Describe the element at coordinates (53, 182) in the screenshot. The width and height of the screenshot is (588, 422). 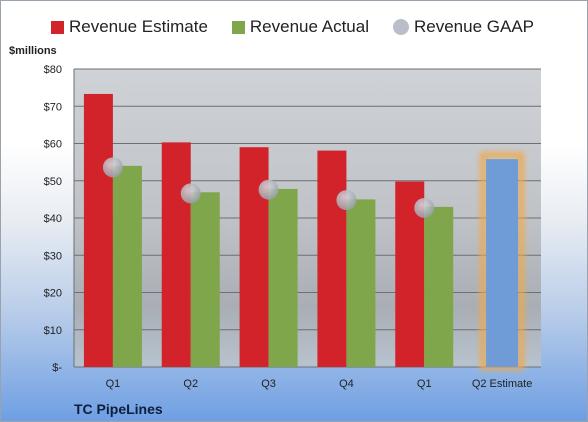
I see `y-tick-label: $50` at that location.